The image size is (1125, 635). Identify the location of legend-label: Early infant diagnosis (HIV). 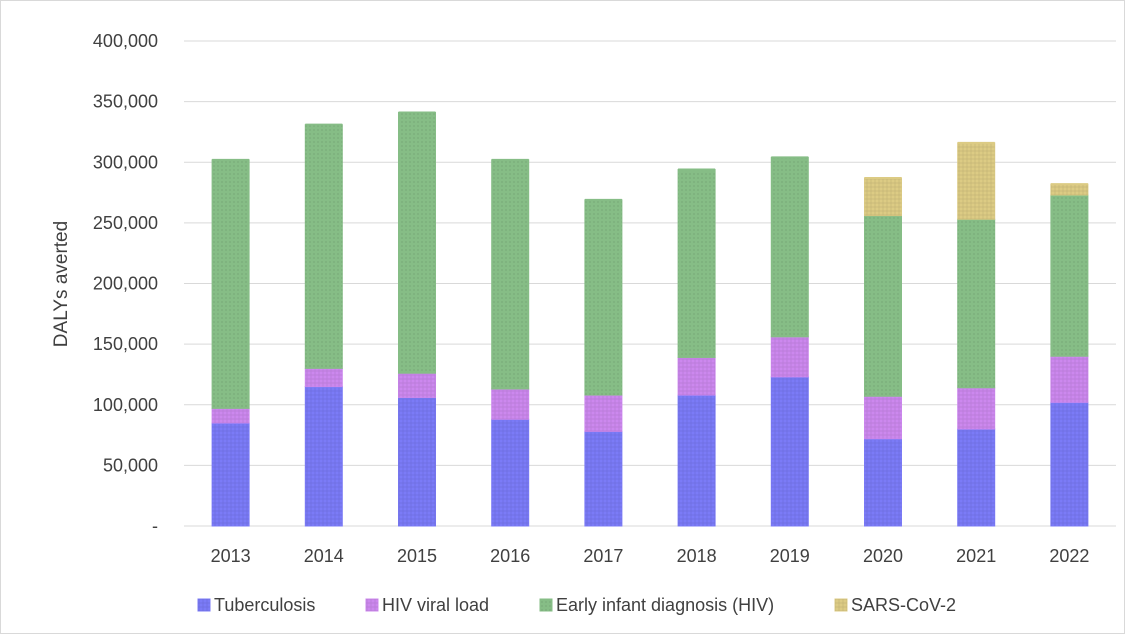
(665, 605).